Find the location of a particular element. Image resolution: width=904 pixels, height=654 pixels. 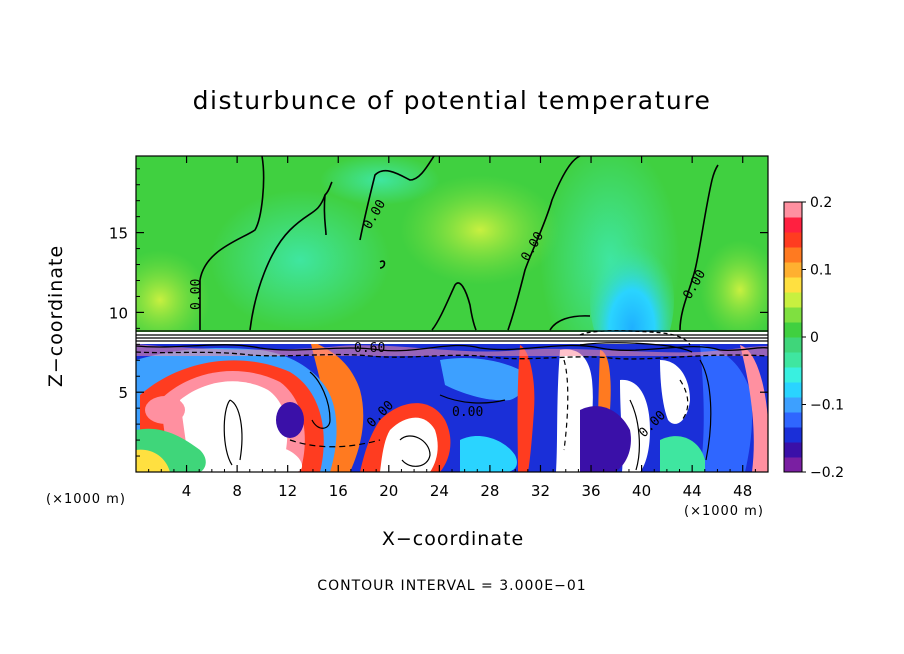

contour-label: 0.60 is located at coordinates (369, 348).